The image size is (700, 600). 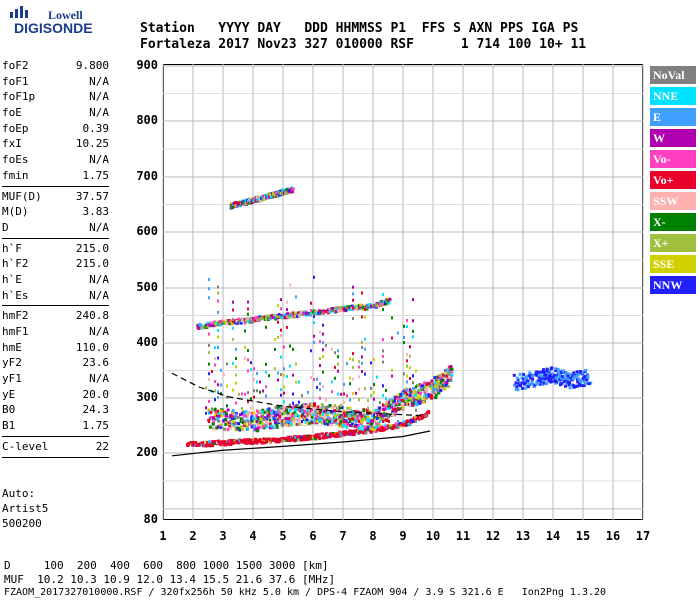 I want to click on param-value: 22, so click(x=102, y=446).